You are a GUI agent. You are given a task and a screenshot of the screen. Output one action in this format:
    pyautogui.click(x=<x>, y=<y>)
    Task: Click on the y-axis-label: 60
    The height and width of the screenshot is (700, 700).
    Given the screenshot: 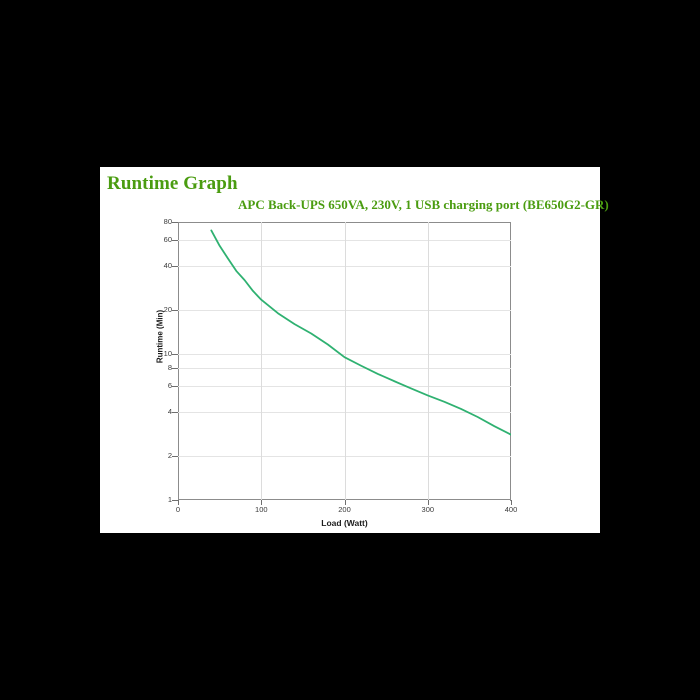 What is the action you would take?
    pyautogui.click(x=167, y=240)
    